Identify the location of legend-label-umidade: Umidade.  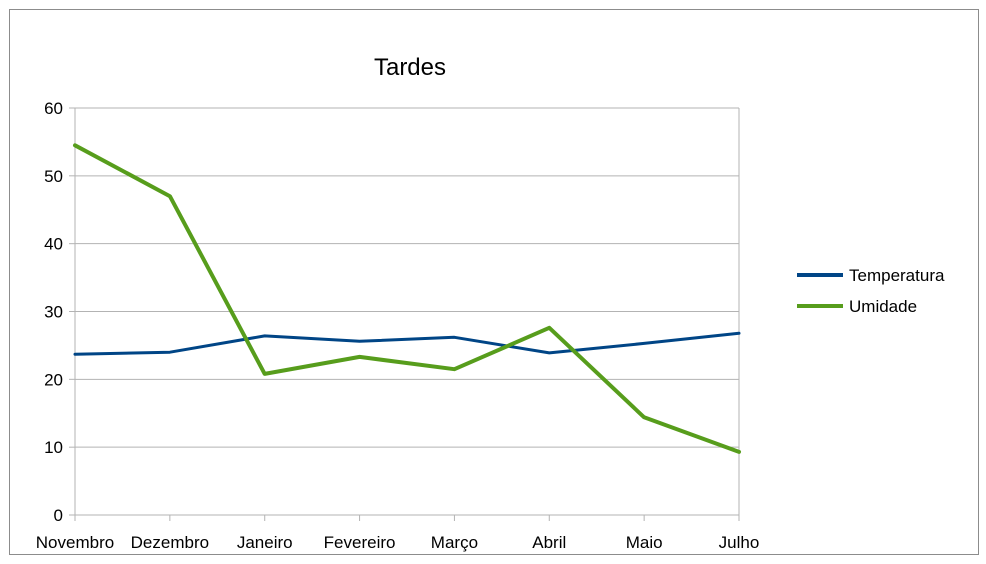
(883, 306).